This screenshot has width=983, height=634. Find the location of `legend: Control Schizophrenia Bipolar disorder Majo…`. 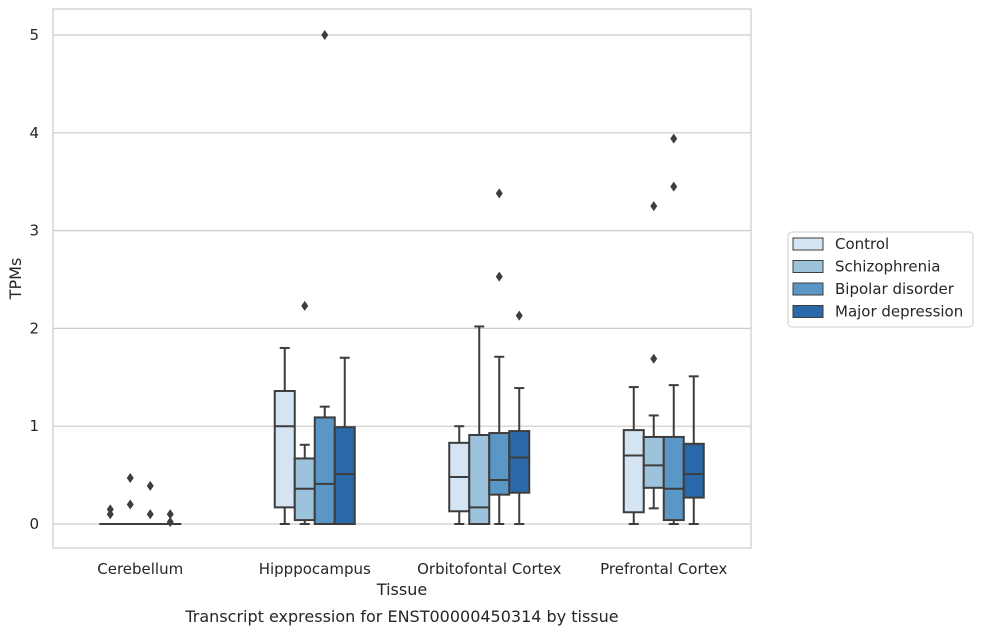

legend: Control Schizophrenia Bipolar disorder Majo… is located at coordinates (880, 279).